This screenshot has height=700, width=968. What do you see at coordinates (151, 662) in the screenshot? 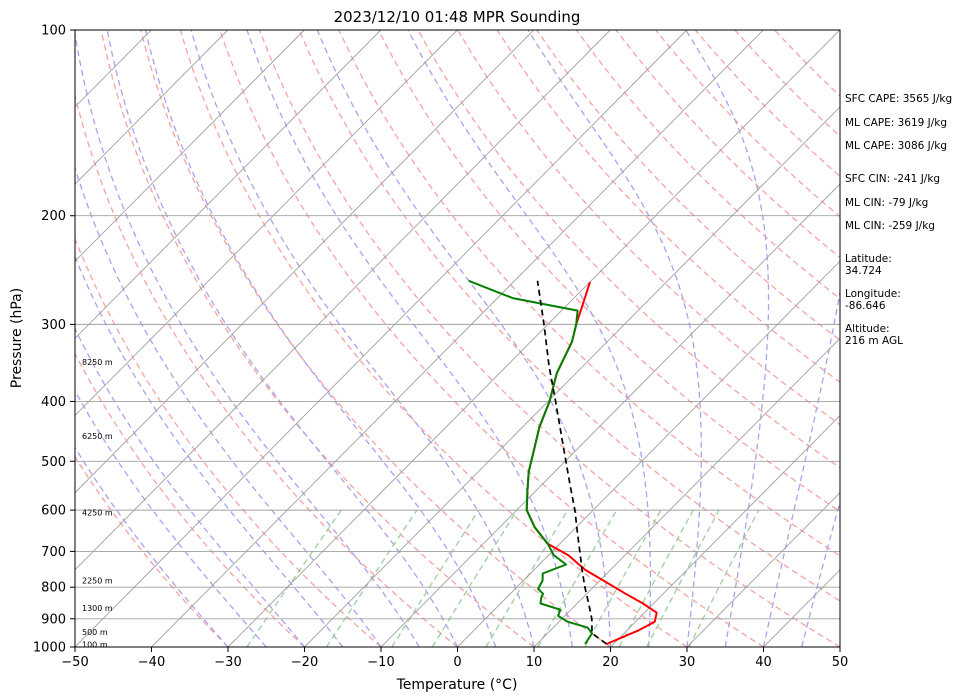
I see `x-tick-label: −40` at bounding box center [151, 662].